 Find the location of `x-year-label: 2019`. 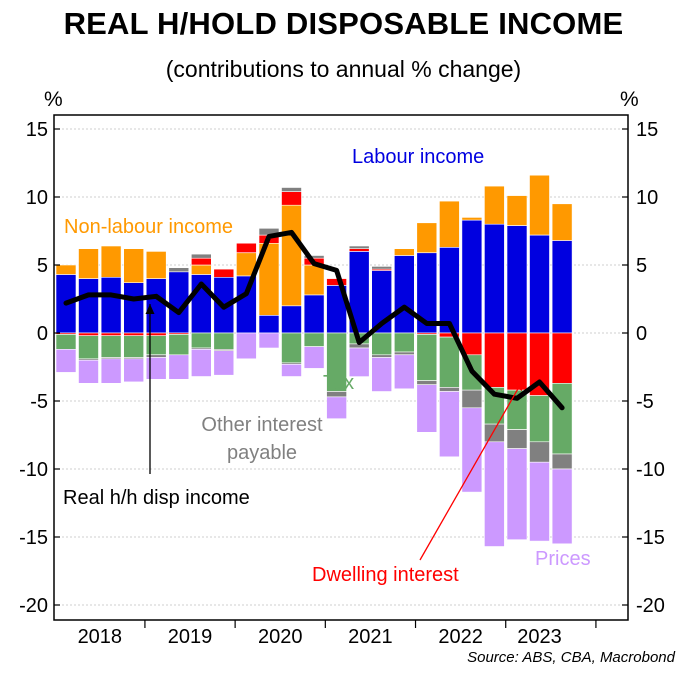

x-year-label: 2019 is located at coordinates (190, 637).